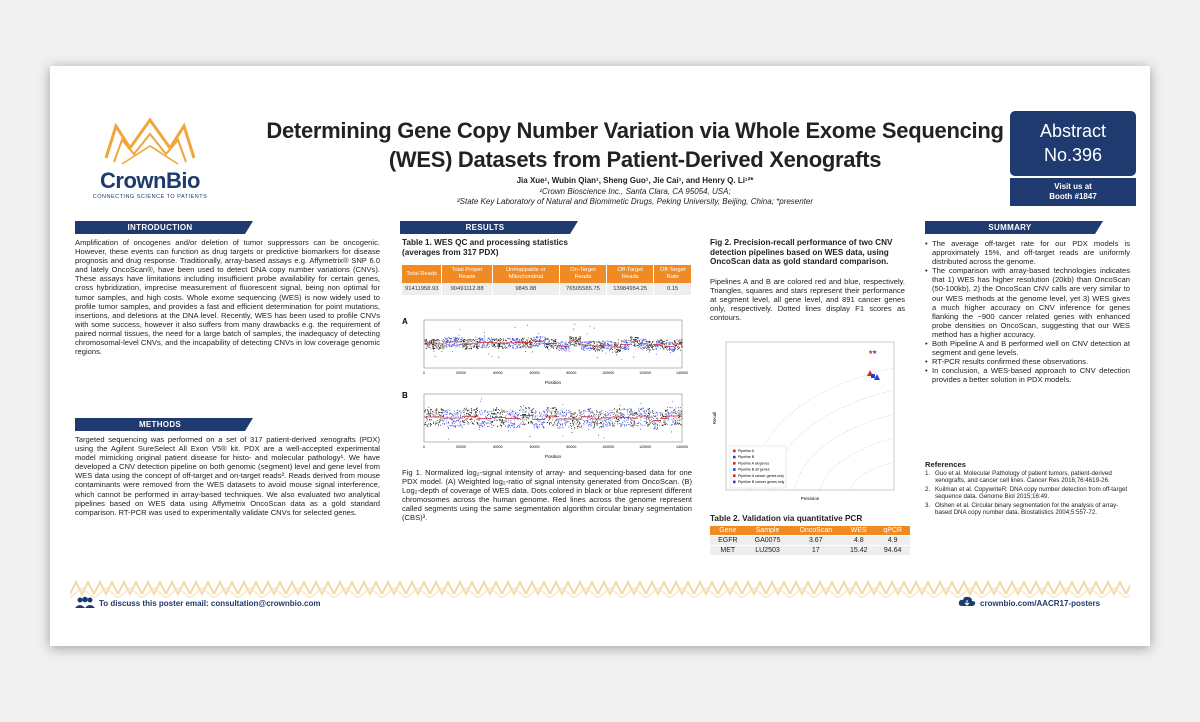 The image size is (1200, 722). Describe the element at coordinates (571, 373) in the screenshot. I see `fig1-tick-label: 80000` at that location.